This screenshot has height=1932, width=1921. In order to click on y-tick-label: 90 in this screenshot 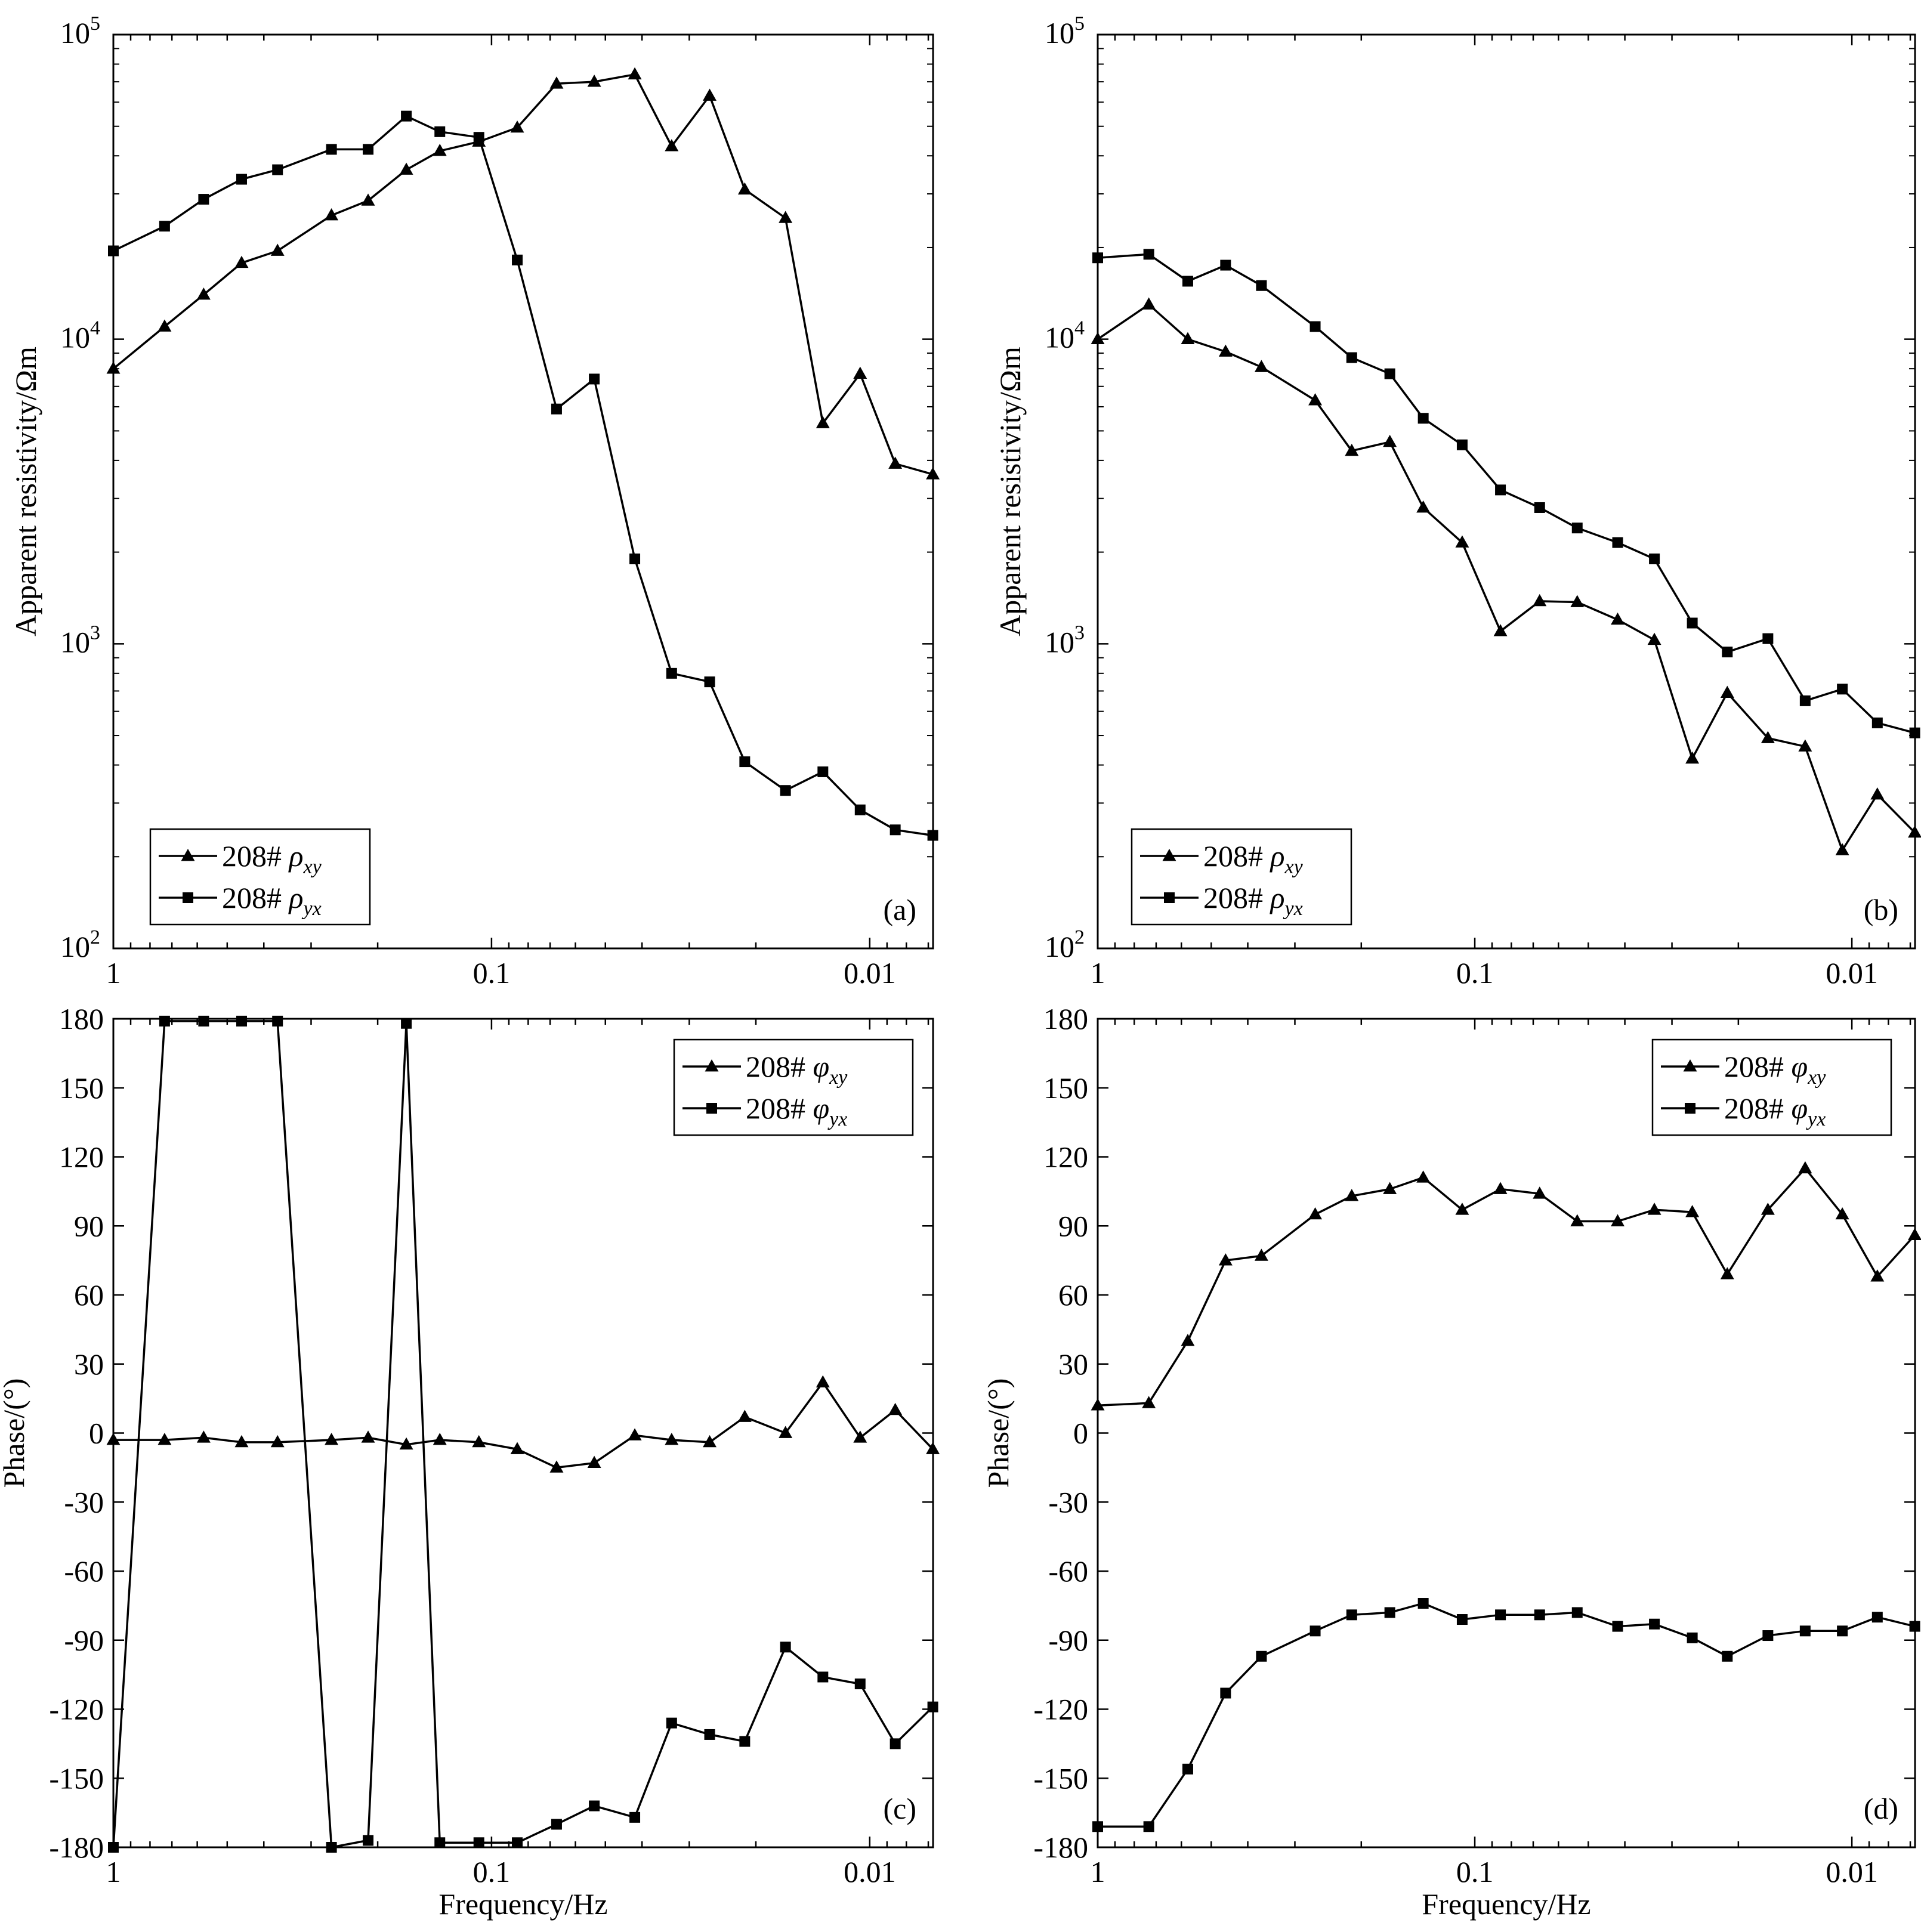, I will do `click(89, 1225)`.